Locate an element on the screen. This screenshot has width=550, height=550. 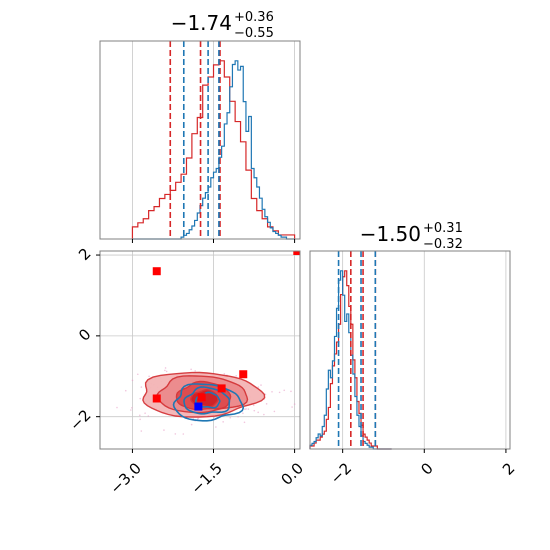
tick-label: −3.0 is located at coordinates (125, 478).